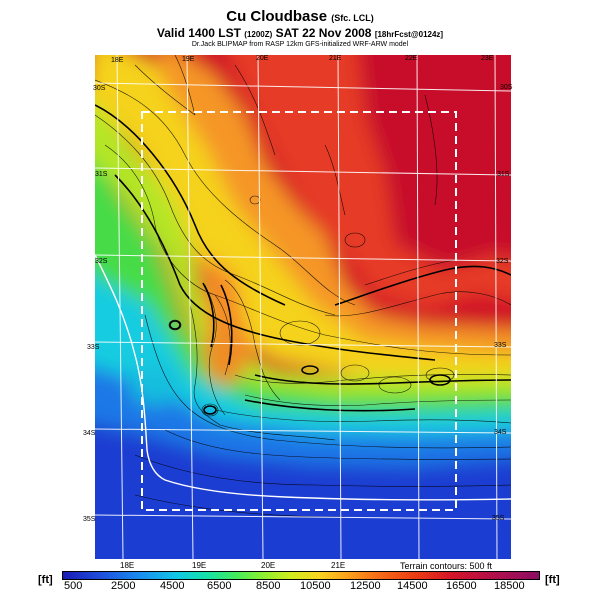 This screenshot has height=600, width=600. Describe the element at coordinates (117, 60) in the screenshot. I see `lon-label-18e-top: 18E` at that location.